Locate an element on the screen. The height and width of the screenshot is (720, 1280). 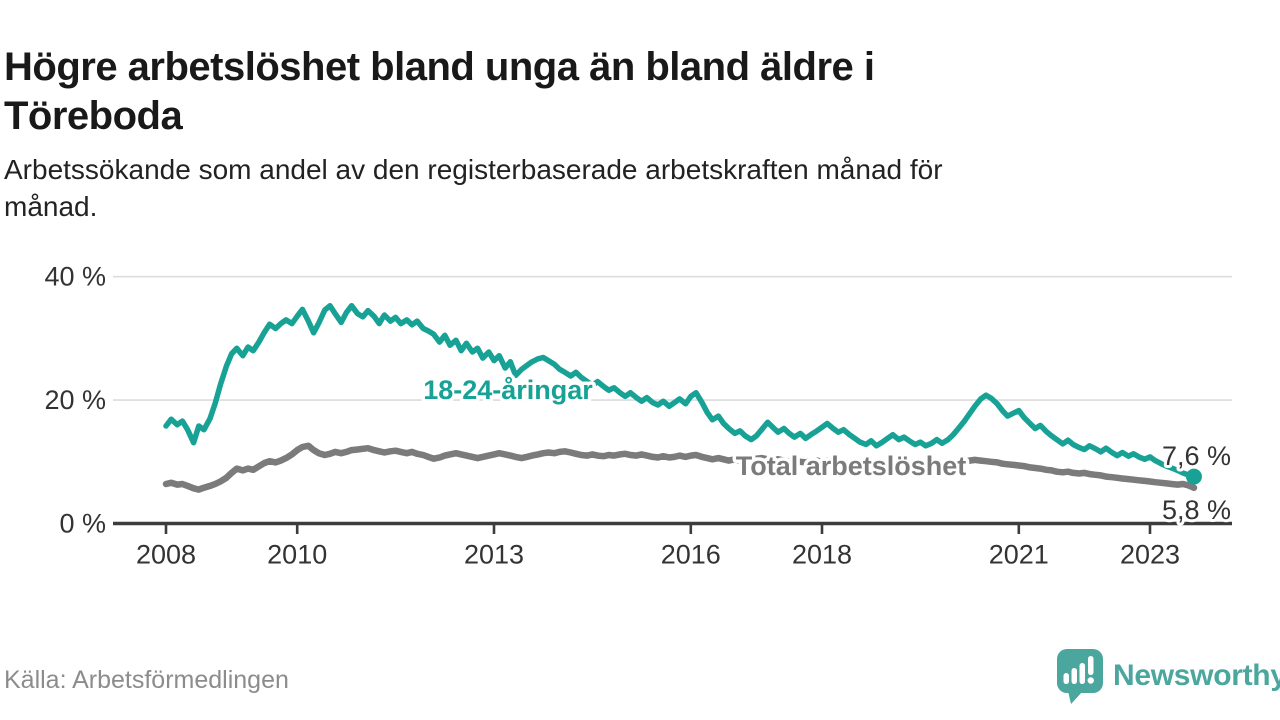
y-tick-label-40: 40 % is located at coordinates (75, 277).